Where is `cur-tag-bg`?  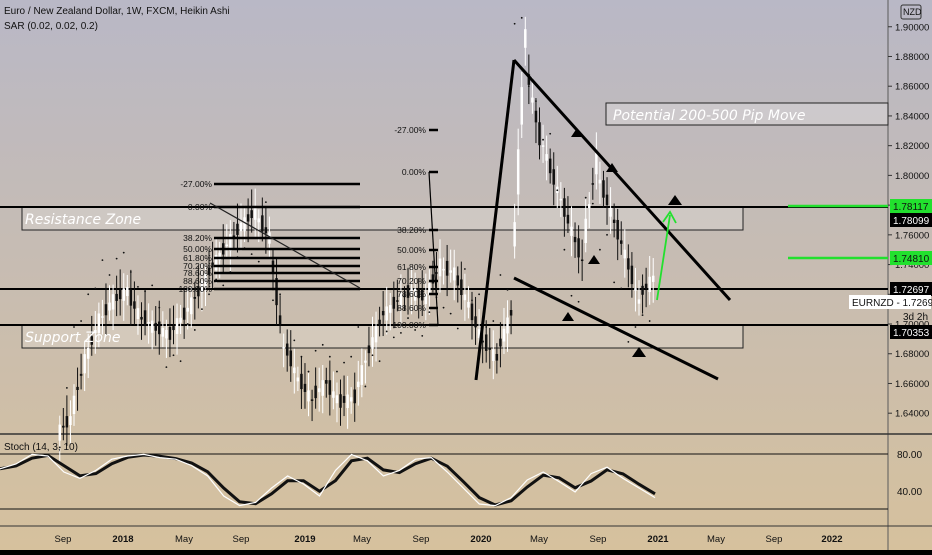
cur-tag-bg is located at coordinates (911, 289).